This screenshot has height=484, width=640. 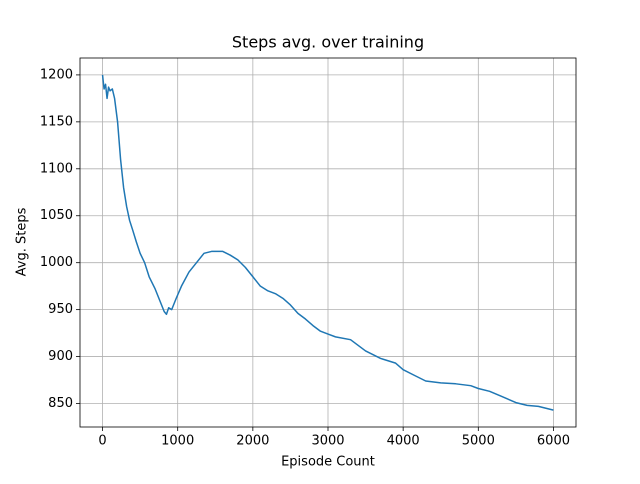 What do you see at coordinates (60, 356) in the screenshot?
I see `y-tick-label: 900` at bounding box center [60, 356].